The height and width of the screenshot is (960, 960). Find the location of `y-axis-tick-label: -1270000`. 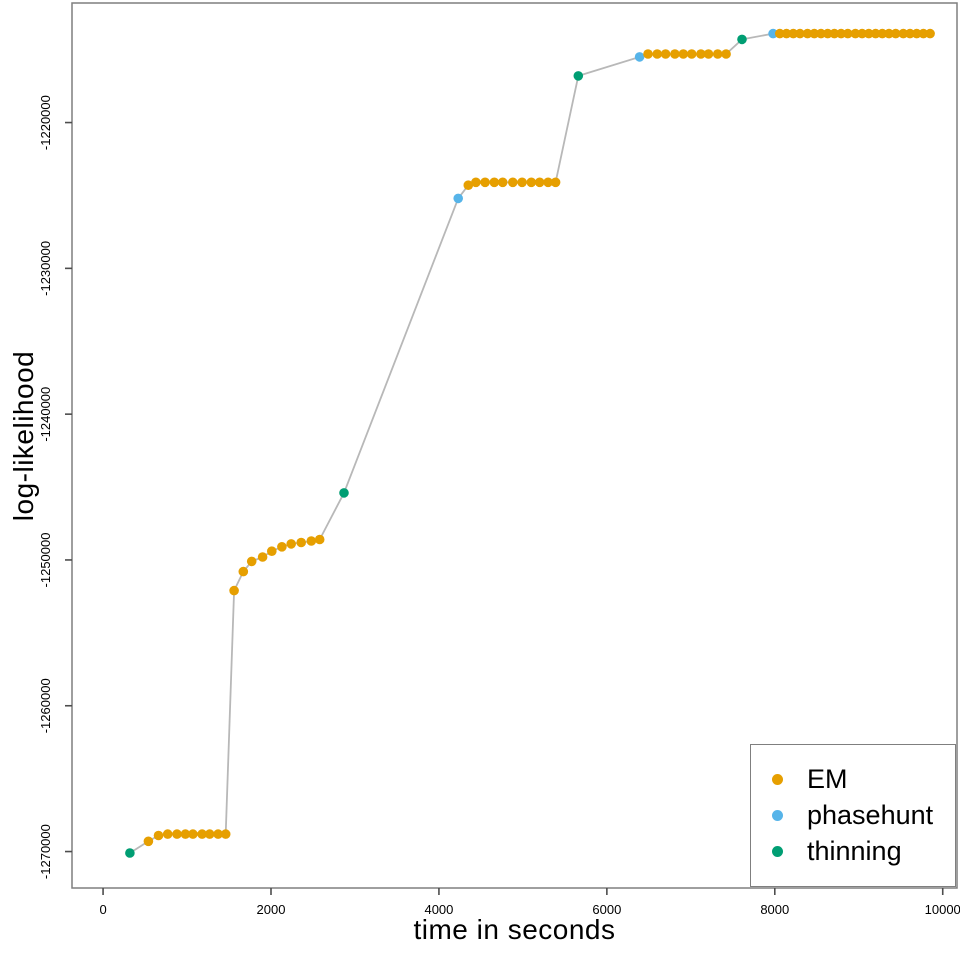

y-axis-tick-label: -1270000 is located at coordinates (45, 851).